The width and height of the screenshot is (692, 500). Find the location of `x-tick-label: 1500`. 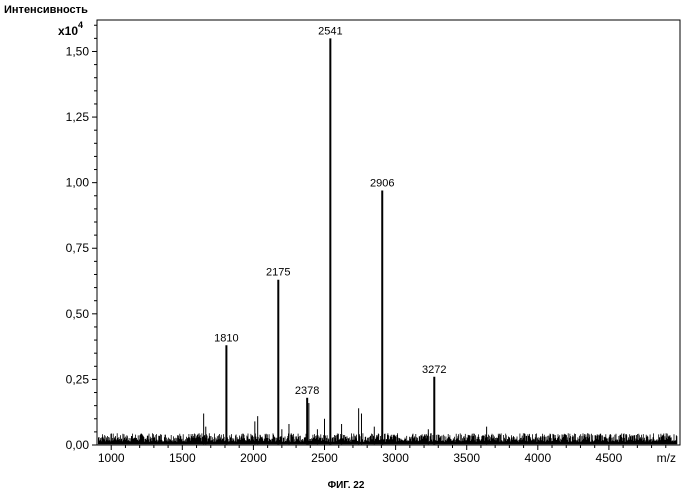

x-tick-label: 1500 is located at coordinates (182, 458).